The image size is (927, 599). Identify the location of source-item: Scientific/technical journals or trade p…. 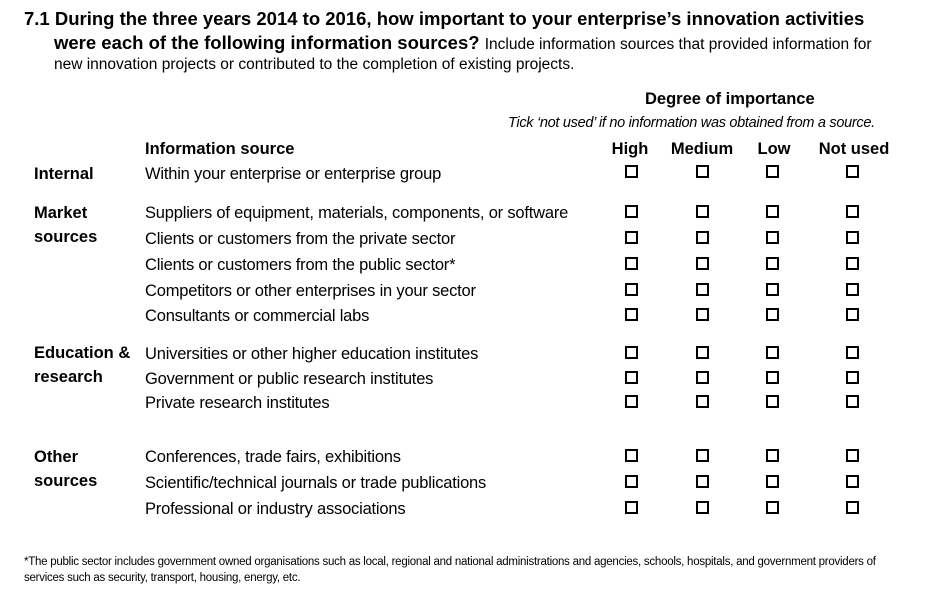
(316, 483).